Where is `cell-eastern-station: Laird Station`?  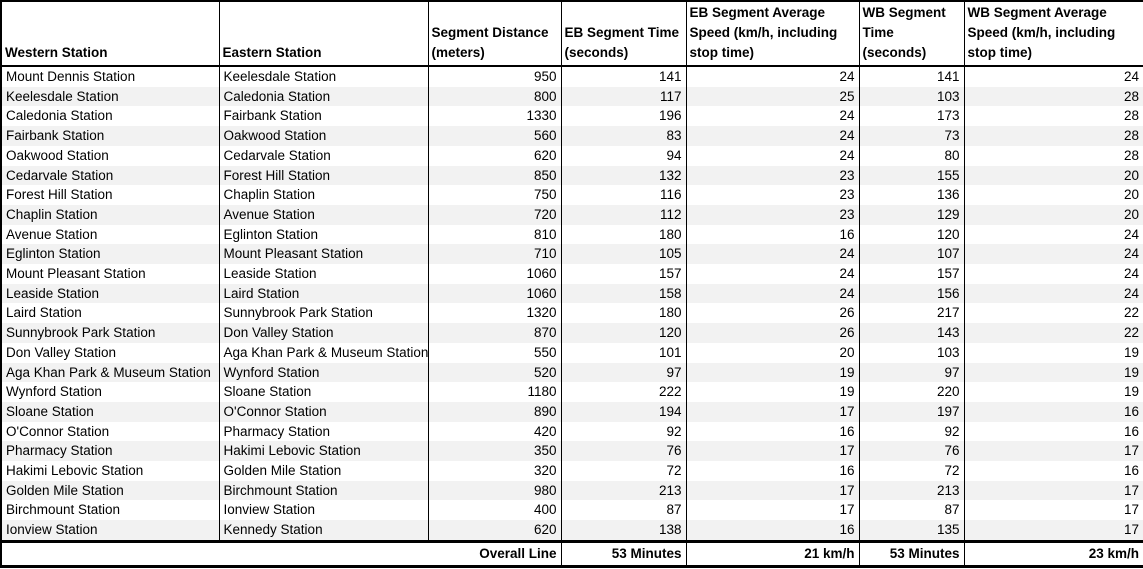 cell-eastern-station: Laird Station is located at coordinates (324, 293).